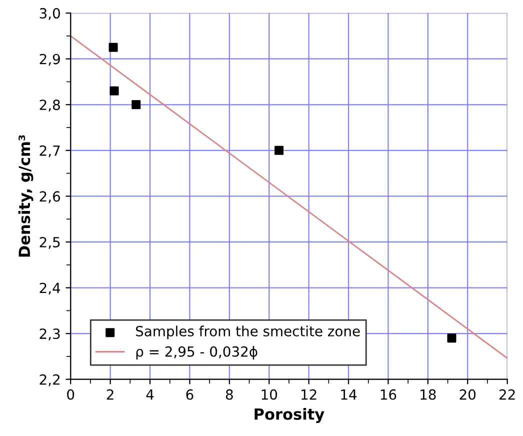  What do you see at coordinates (197, 353) in the screenshot?
I see `legend-label: ρ = 2,95 - 0,032ϕ` at bounding box center [197, 353].